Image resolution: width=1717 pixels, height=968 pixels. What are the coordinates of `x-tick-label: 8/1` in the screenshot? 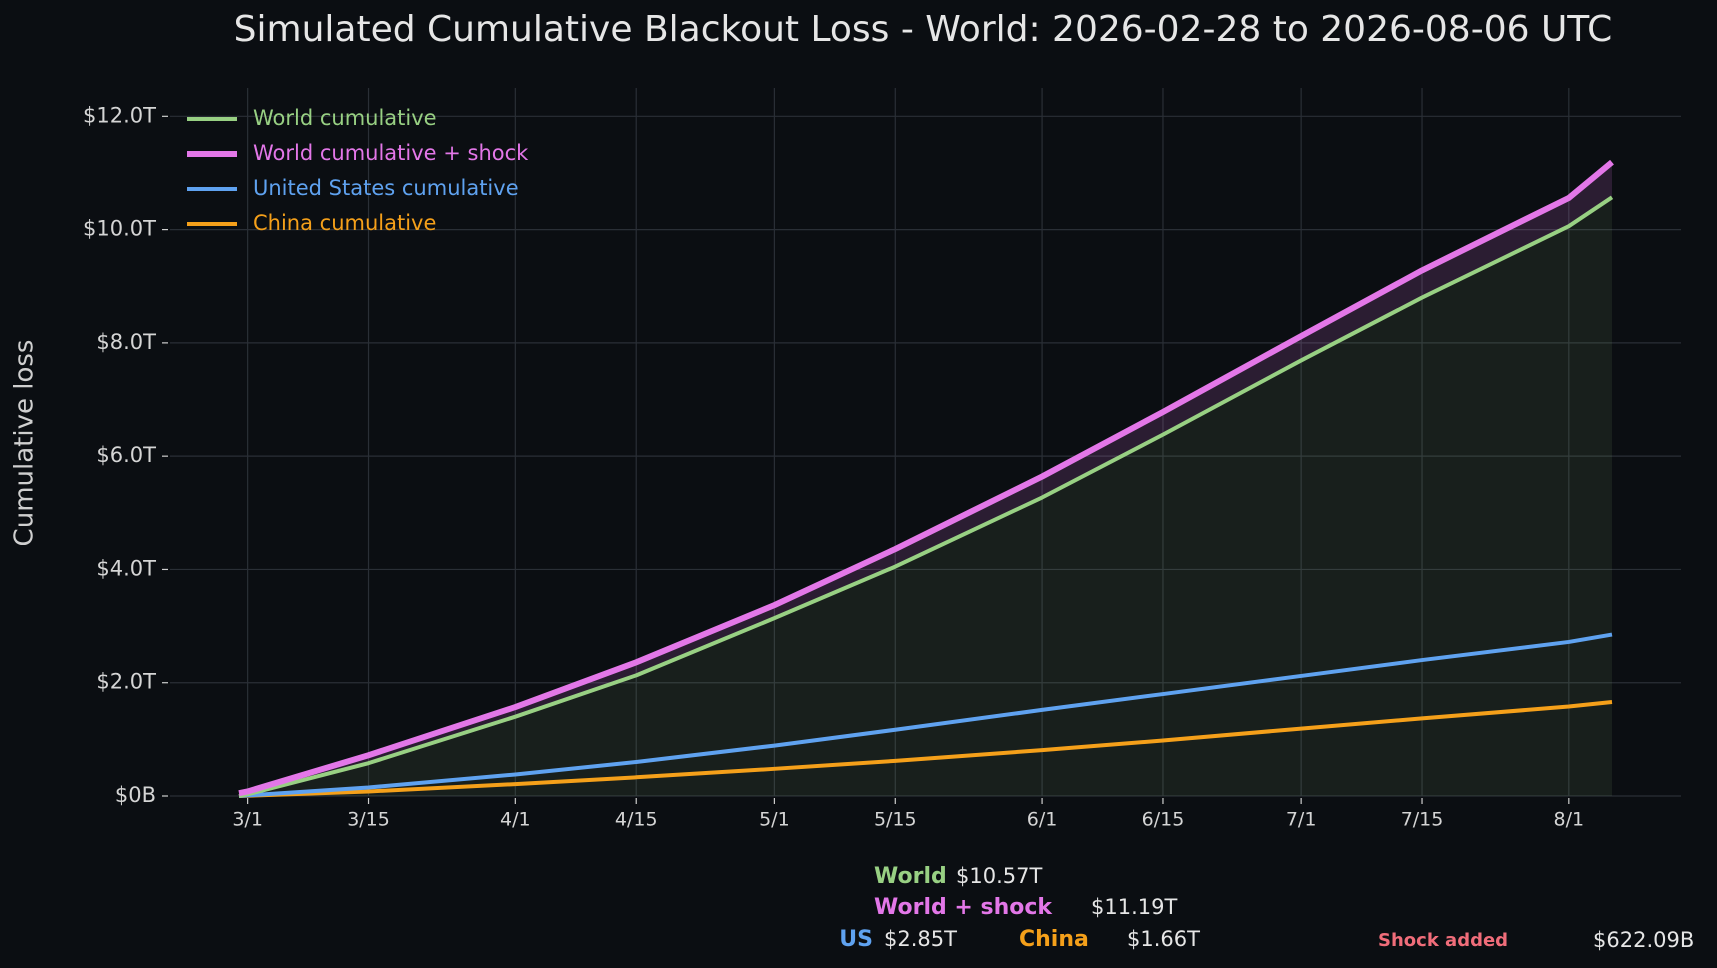 It's located at (1569, 820).